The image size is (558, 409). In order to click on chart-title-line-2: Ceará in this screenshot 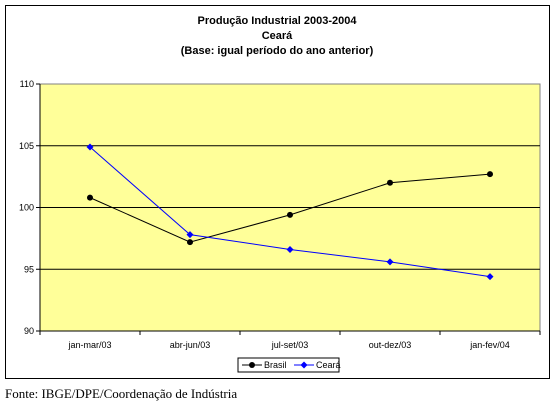, I will do `click(277, 36)`.